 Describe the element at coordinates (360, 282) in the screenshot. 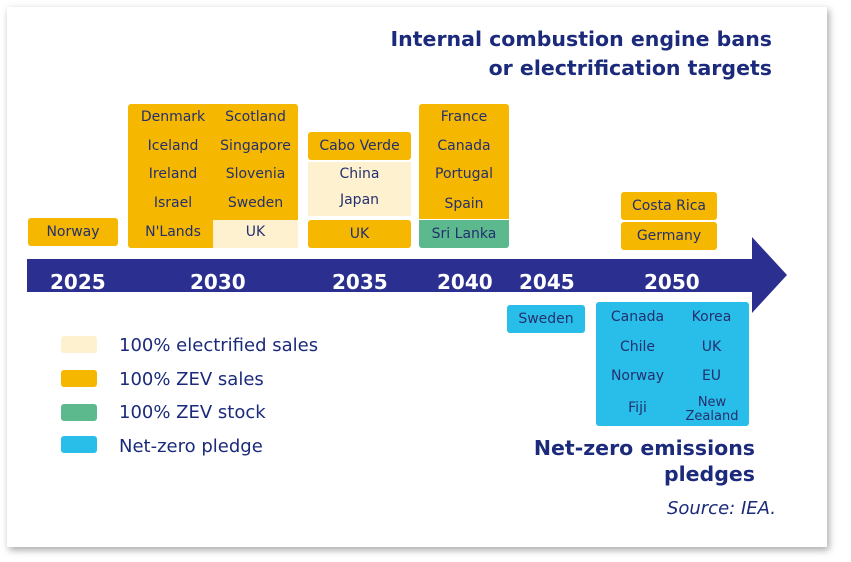

I see `year-2035: 2035` at that location.